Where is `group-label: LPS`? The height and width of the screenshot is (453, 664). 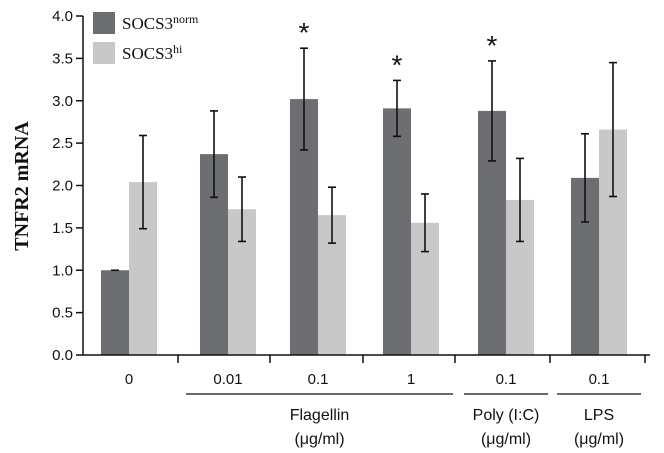
group-label: LPS is located at coordinates (599, 415).